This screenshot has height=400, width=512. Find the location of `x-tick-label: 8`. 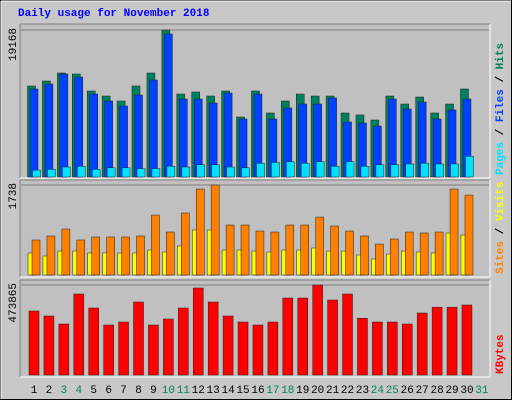

x-tick-label: 8 is located at coordinates (138, 391).